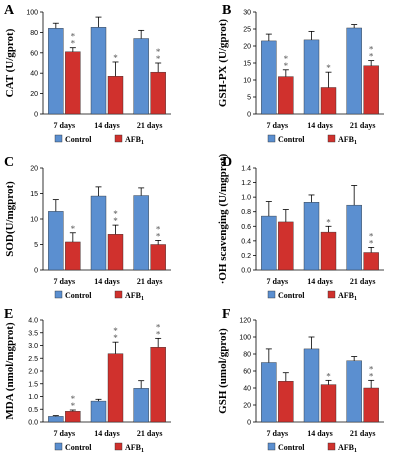  Describe the element at coordinates (33, 321) in the screenshot. I see `y-tick-label: 4.0` at that location.